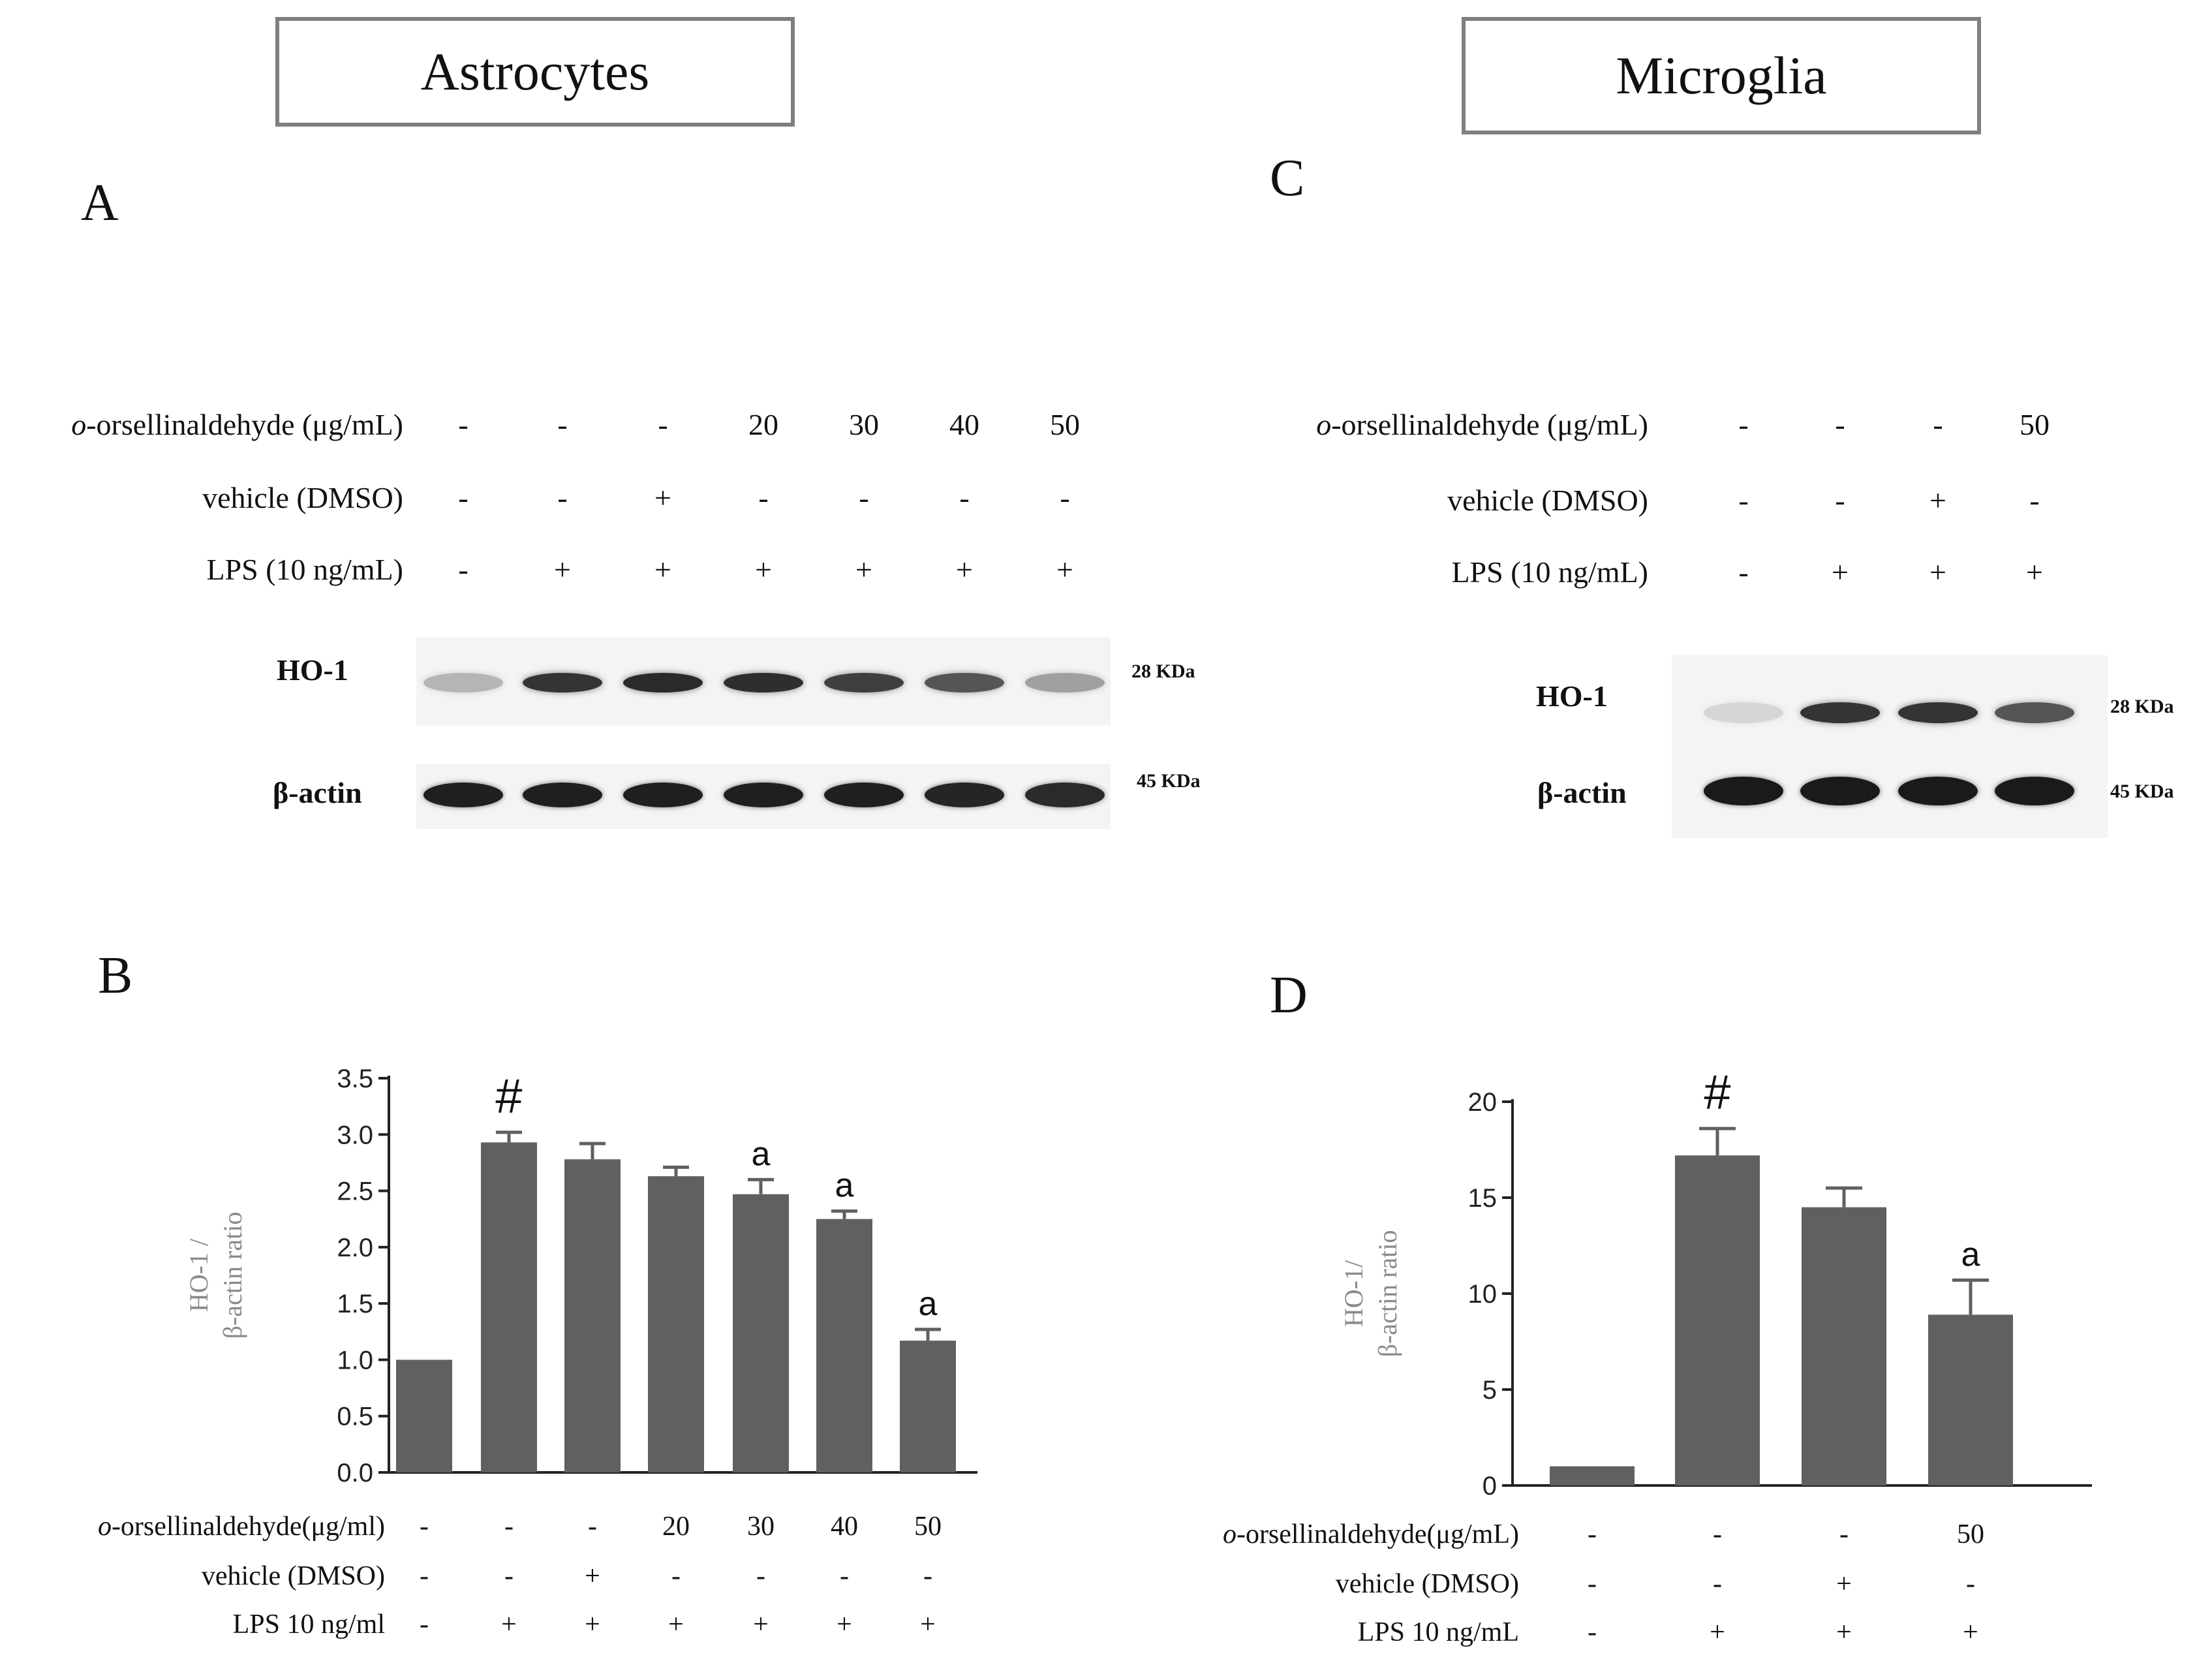 Image resolution: width=2212 pixels, height=1663 pixels. What do you see at coordinates (1489, 1390) in the screenshot?
I see `y-tick-label: 5` at bounding box center [1489, 1390].